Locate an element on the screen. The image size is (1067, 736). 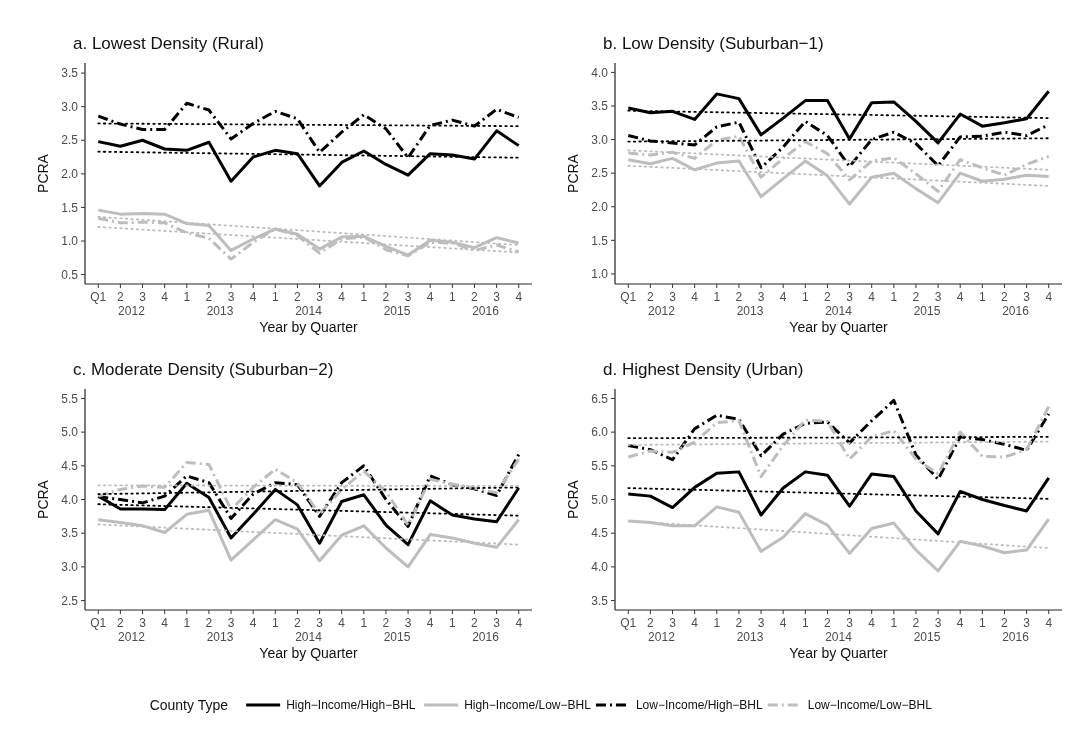
chart-title: c. Moderate Density (Suburban−2) is located at coordinates (203, 369).